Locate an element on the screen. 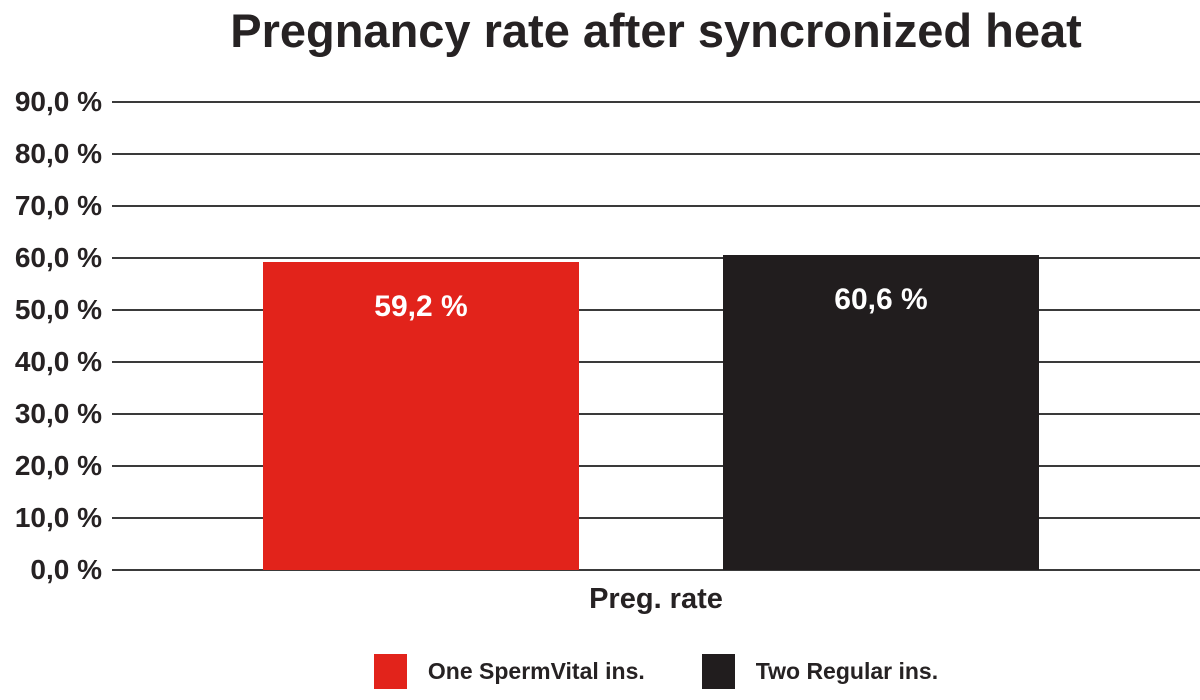 The image size is (1200, 700). y-tick-label-90: 90,0 % is located at coordinates (58, 101).